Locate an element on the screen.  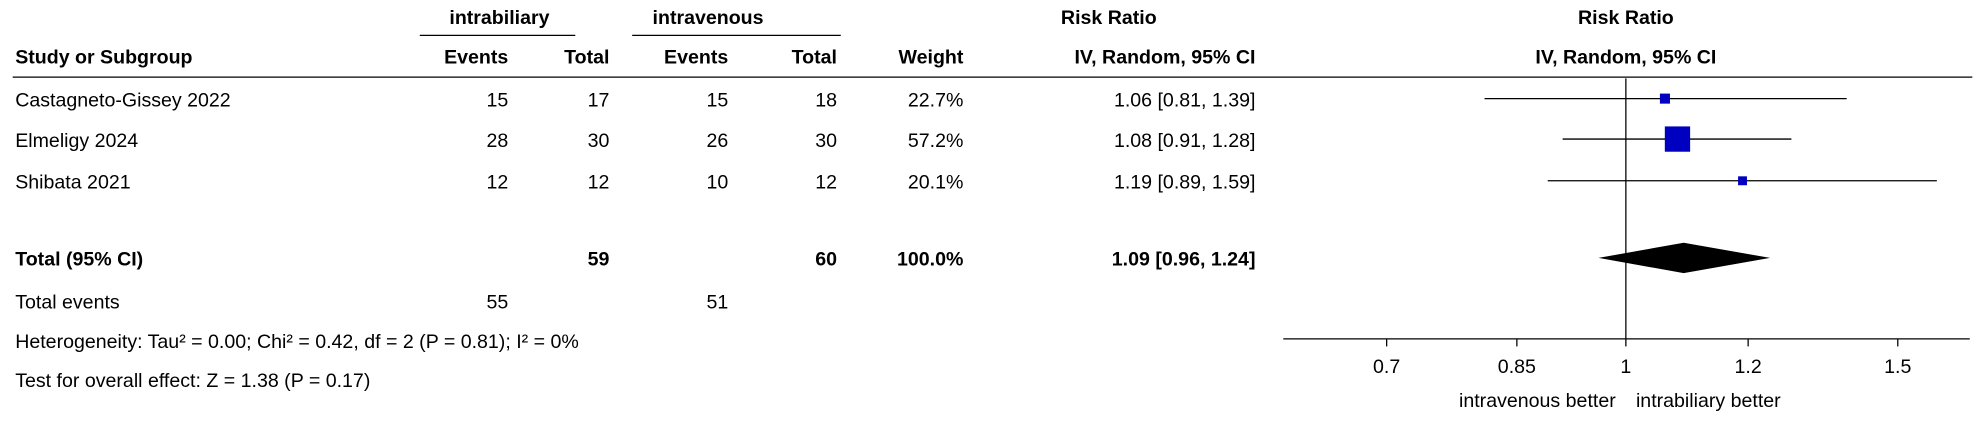
x-tick-label: 1.2 is located at coordinates (1748, 367).